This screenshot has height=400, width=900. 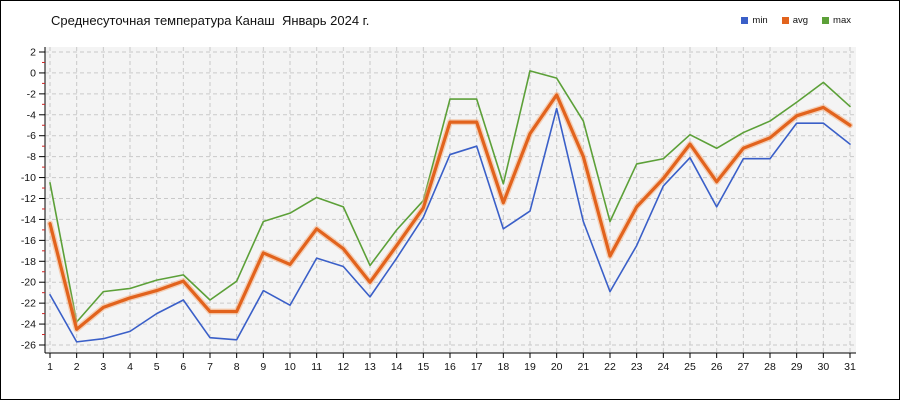 I want to click on x-tick-label: 30, so click(x=823, y=367).